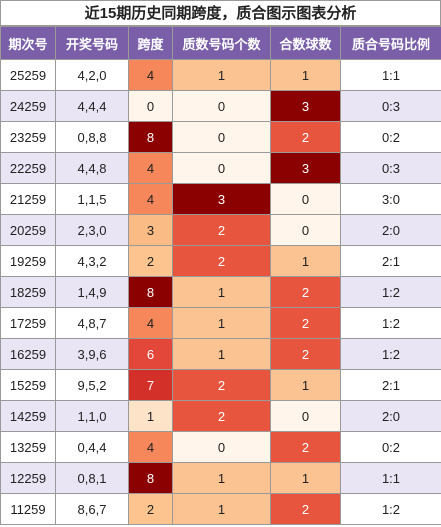 The image size is (441, 527). I want to click on table-row: 13259 0,4,4 4 0 2 0:2, so click(220, 447).